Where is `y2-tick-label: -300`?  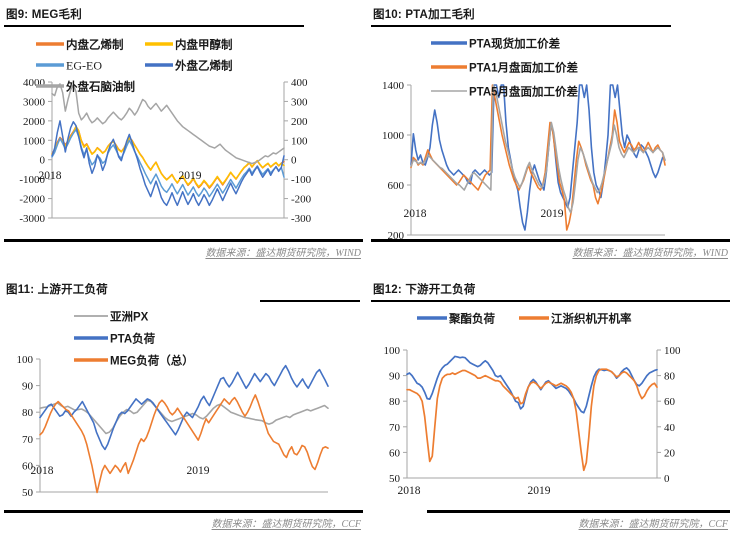 y2-tick-label: -300 is located at coordinates (301, 219).